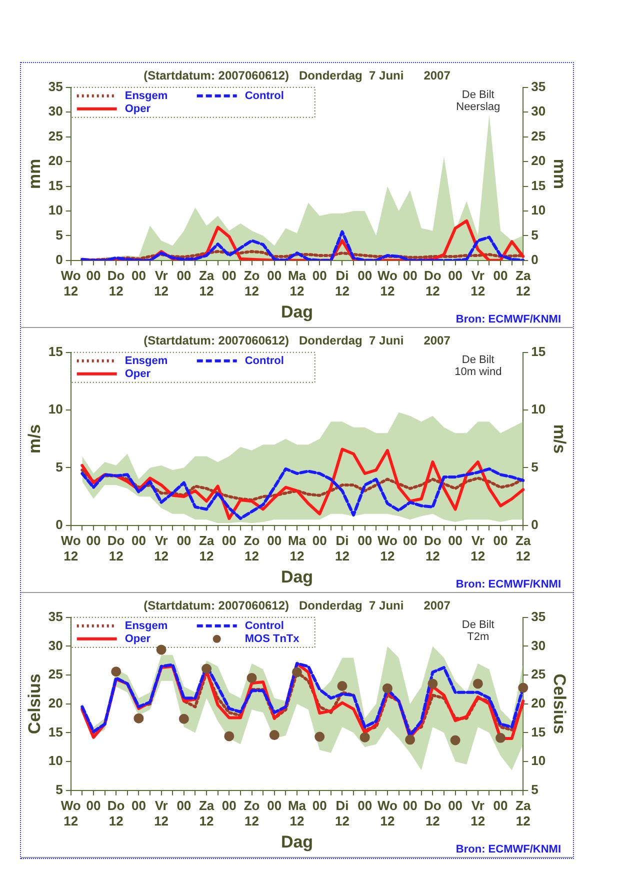 The height and width of the screenshot is (880, 640). Describe the element at coordinates (534, 259) in the screenshot. I see `y2-tick-label: 0` at that location.